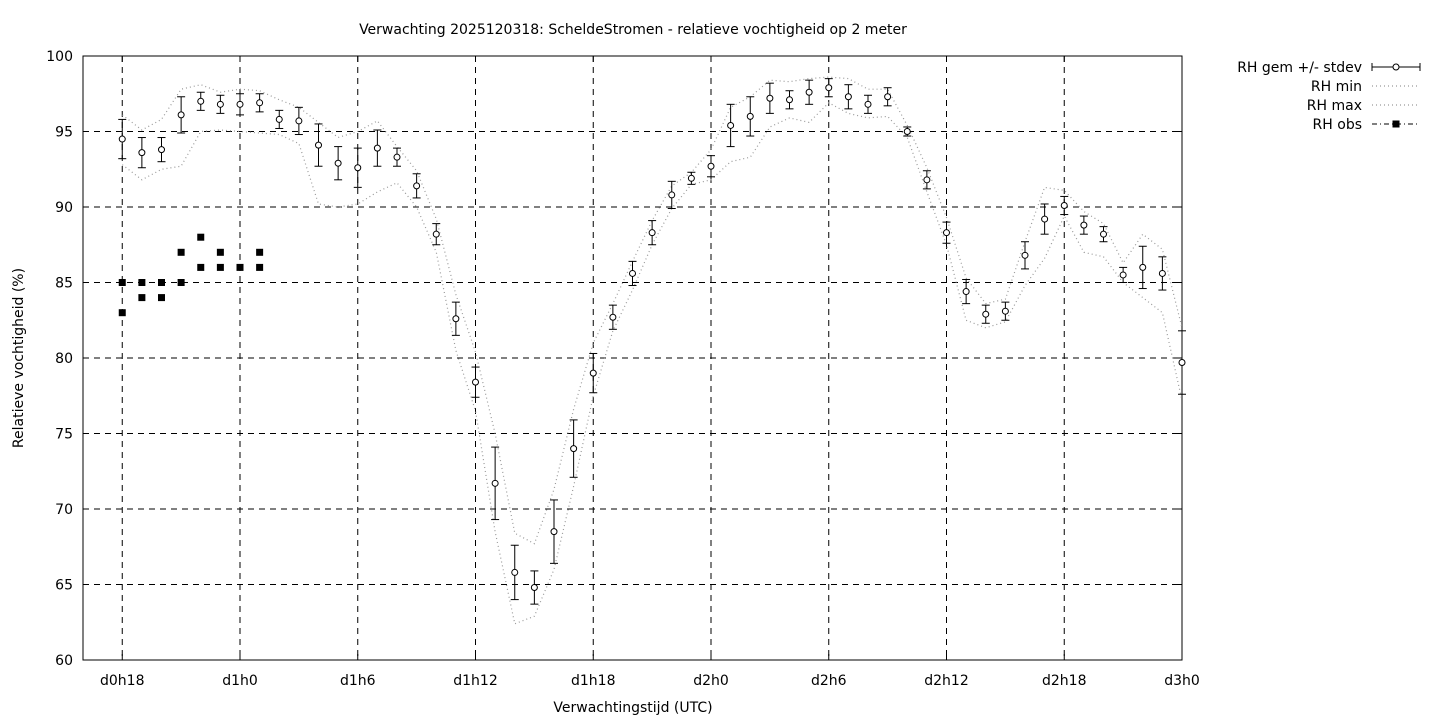  What do you see at coordinates (1337, 125) in the screenshot?
I see `legend-label: RH obs` at bounding box center [1337, 125].